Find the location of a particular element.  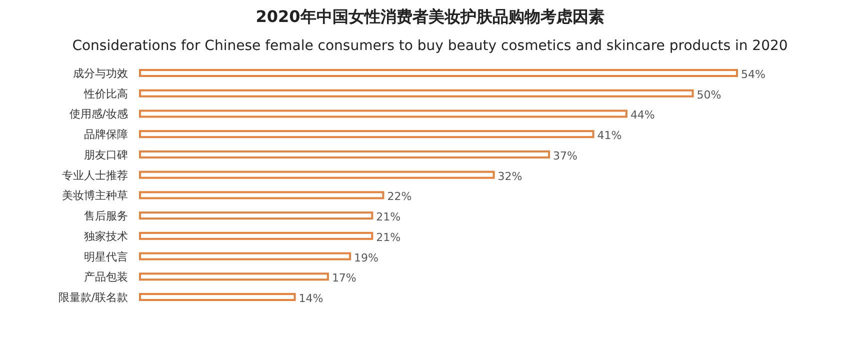

y-tick-label: 明星代言 is located at coordinates (106, 257).